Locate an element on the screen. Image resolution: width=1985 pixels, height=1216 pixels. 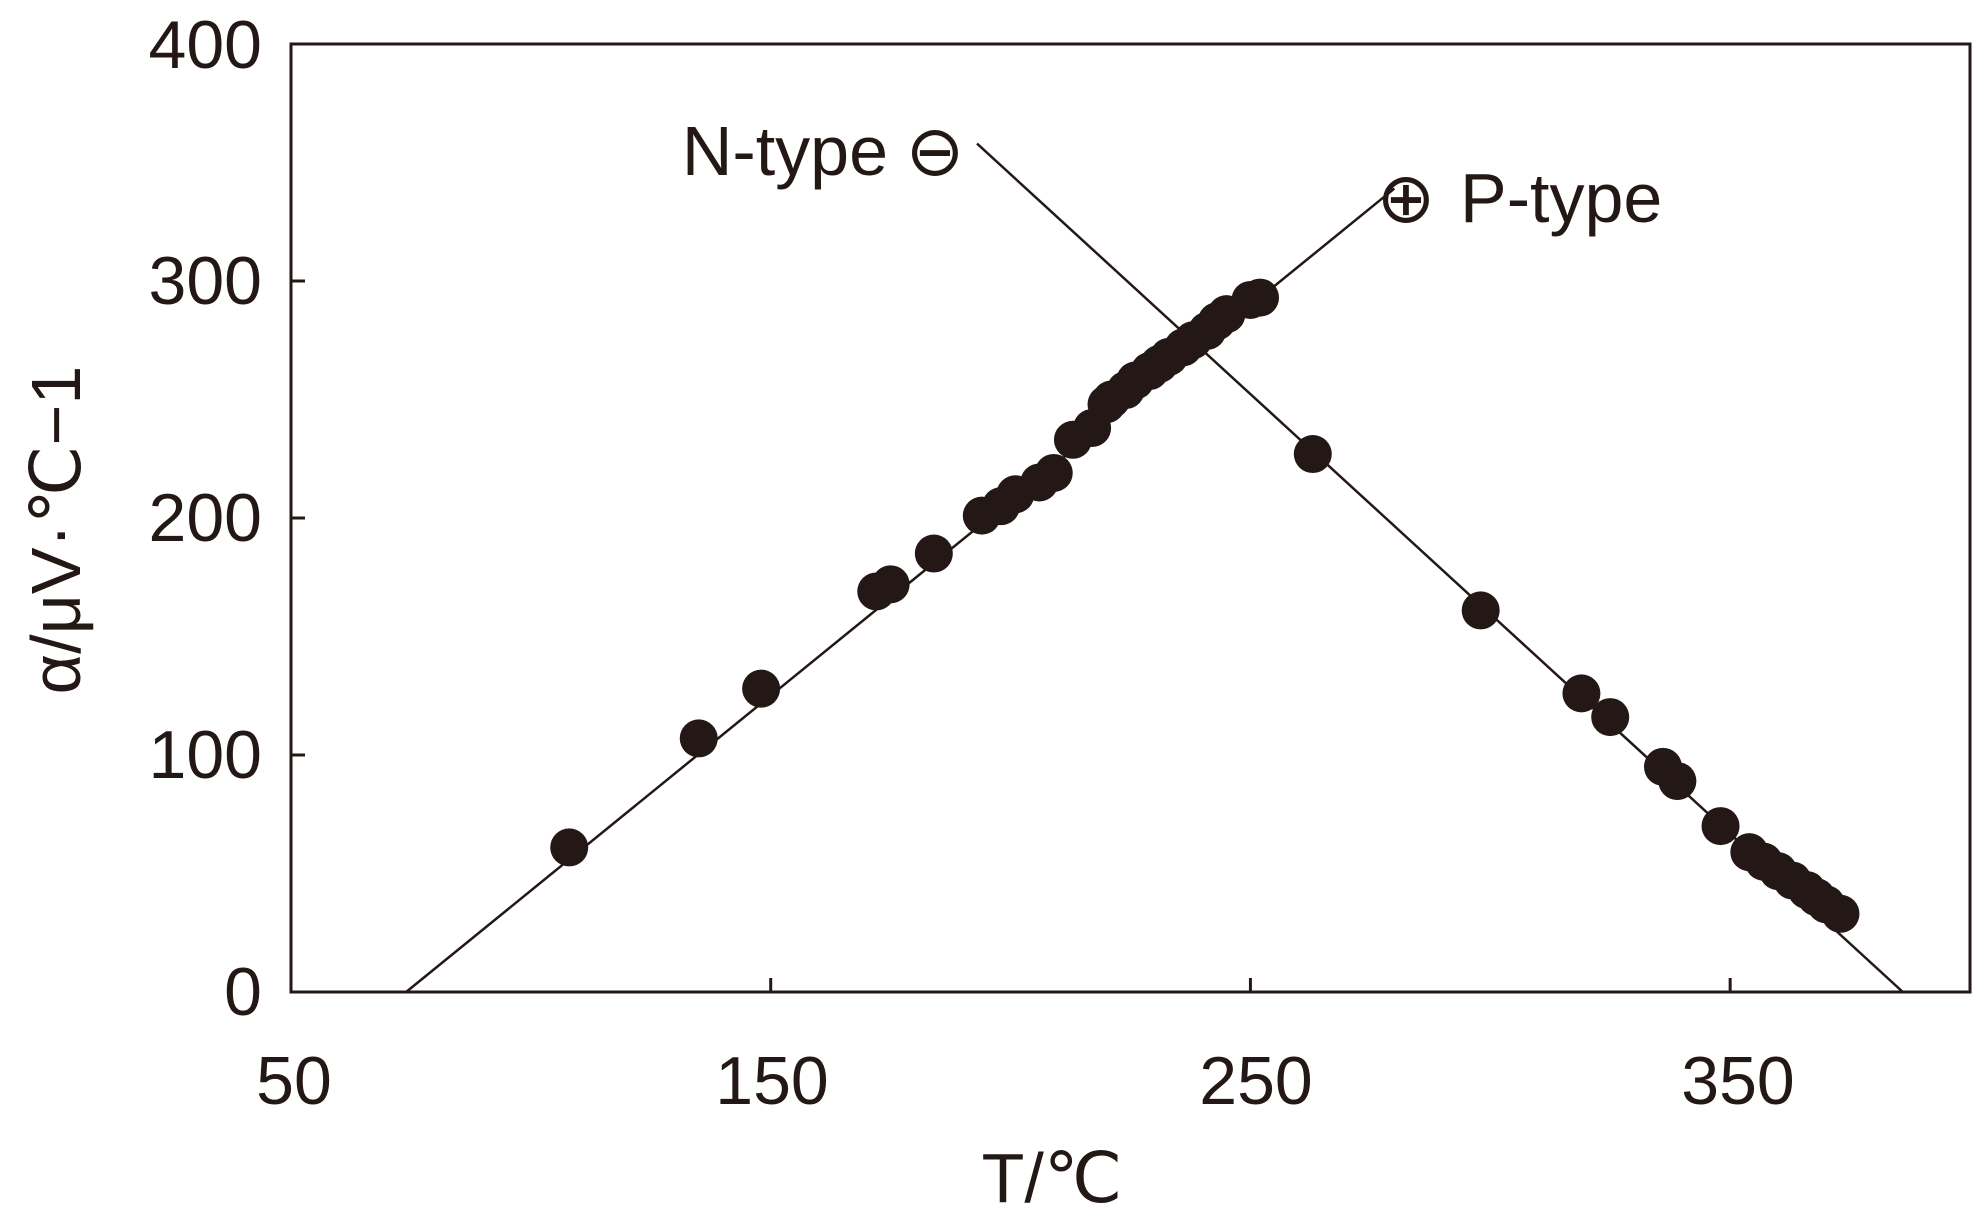
y-tick-label-200: 200 is located at coordinates (205, 518).